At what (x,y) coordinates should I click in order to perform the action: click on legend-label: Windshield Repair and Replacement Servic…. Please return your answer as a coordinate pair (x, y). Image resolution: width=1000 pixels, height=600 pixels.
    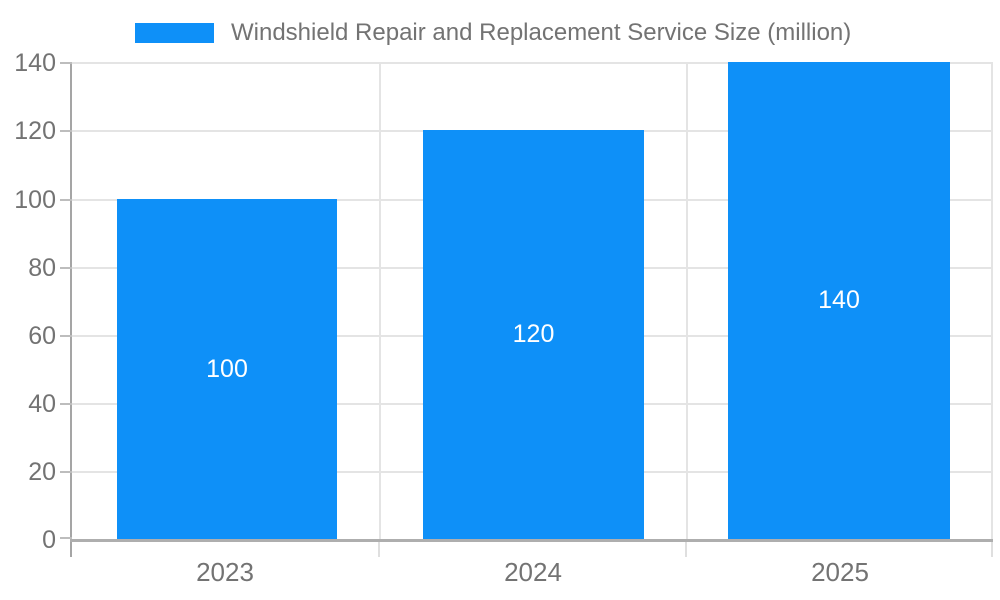
    Looking at the image, I should click on (541, 32).